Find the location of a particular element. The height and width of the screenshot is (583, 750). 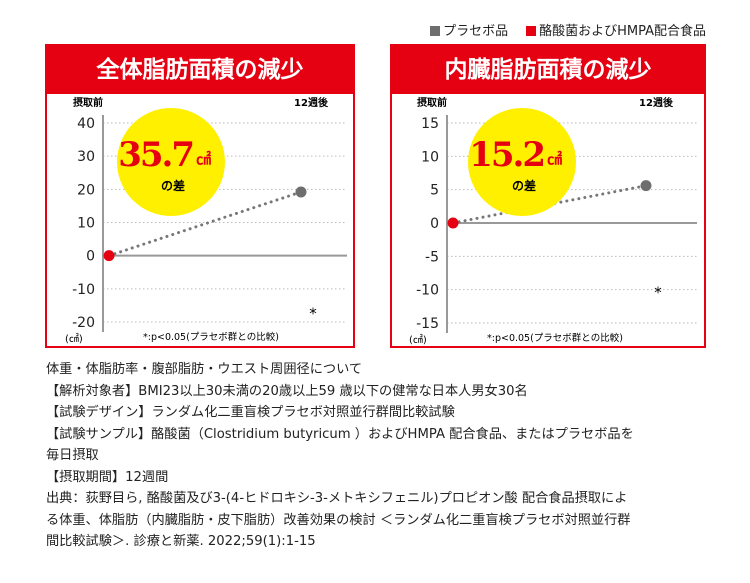

note-line: 【摂取期間】12週間 is located at coordinates (107, 477).